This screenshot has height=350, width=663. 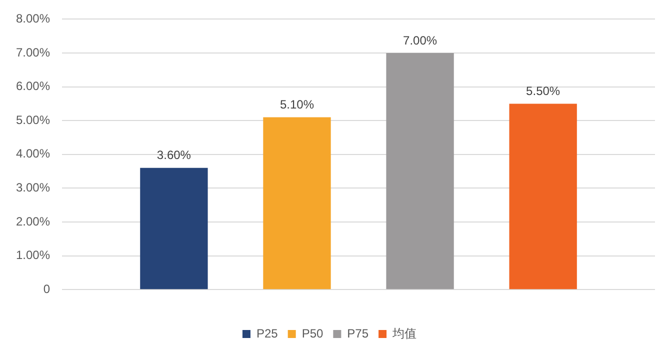 I want to click on data-label: 3.60%, so click(x=174, y=155).